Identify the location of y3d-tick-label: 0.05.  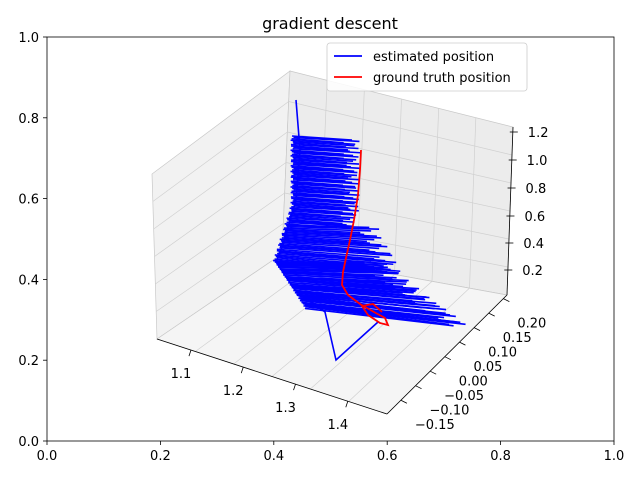
(487, 367).